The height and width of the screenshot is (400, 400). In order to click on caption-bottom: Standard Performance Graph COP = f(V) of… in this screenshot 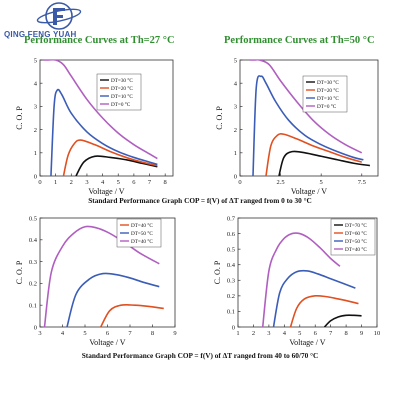, I will do `click(200, 355)`.